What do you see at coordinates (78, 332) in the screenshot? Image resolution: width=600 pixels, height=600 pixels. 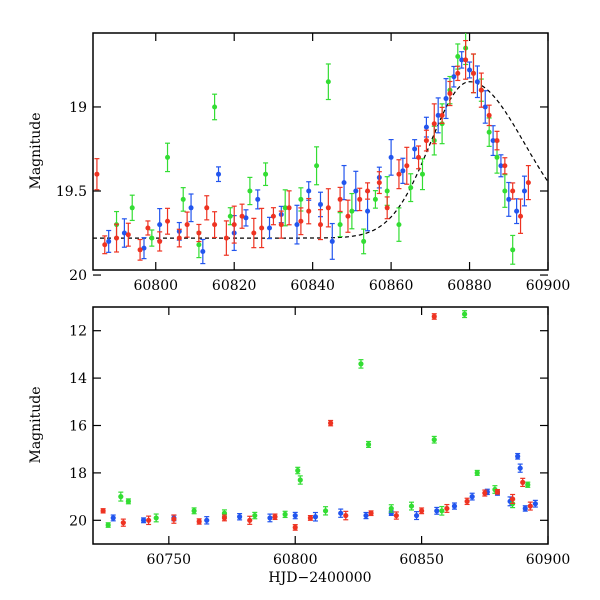 I see `bottom-y-tick-label: 12` at bounding box center [78, 332].